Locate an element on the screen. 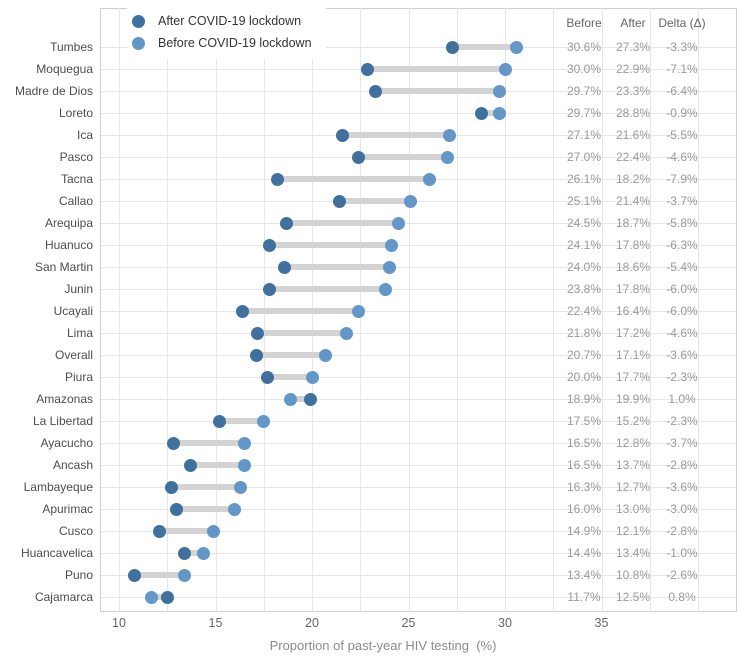  after-value: 23.3% is located at coordinates (633, 91).